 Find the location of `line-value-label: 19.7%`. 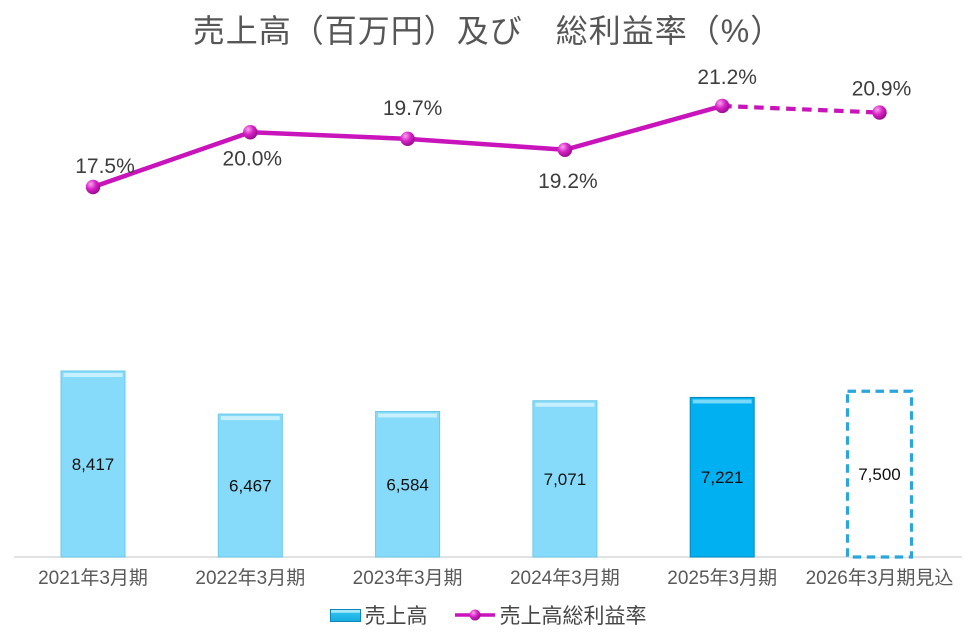

line-value-label: 19.7% is located at coordinates (413, 108).